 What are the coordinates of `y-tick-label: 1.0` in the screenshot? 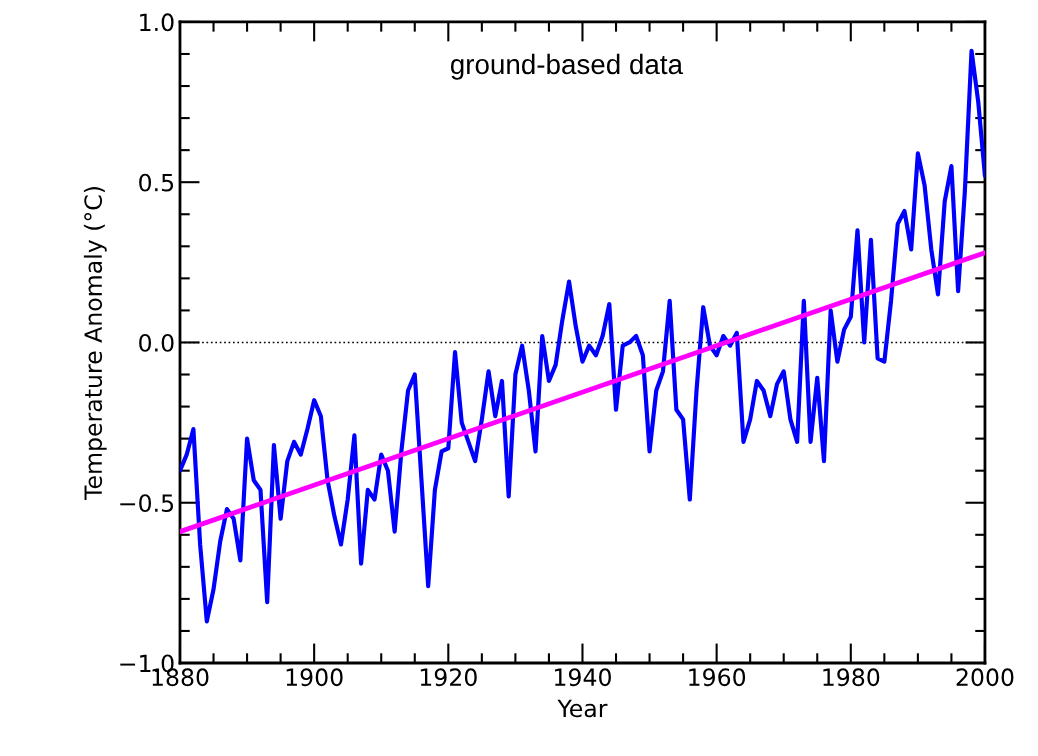 It's located at (157, 22).